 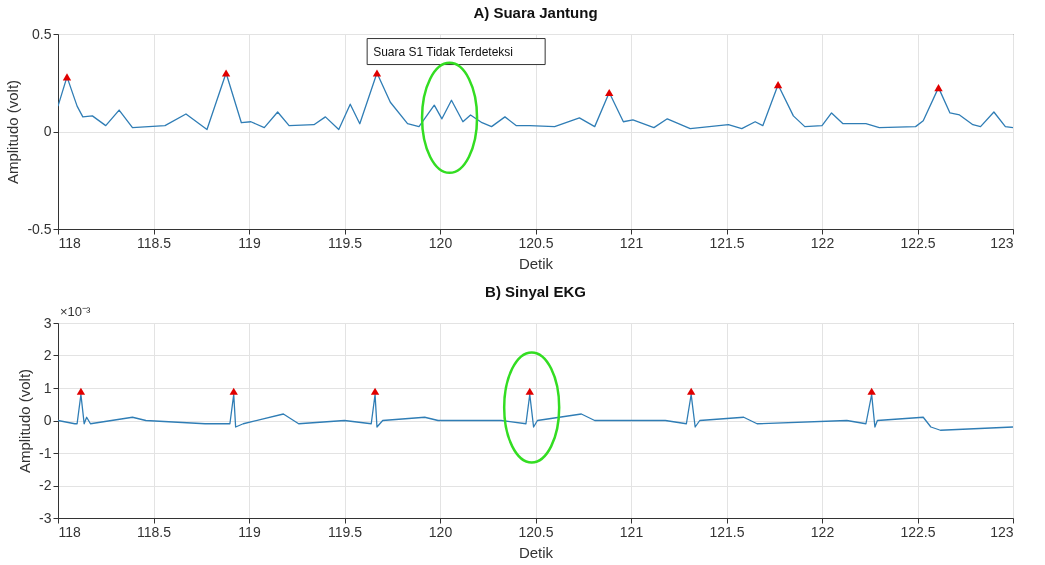 What do you see at coordinates (45, 517) in the screenshot?
I see `y-tick-label: -3` at bounding box center [45, 517].